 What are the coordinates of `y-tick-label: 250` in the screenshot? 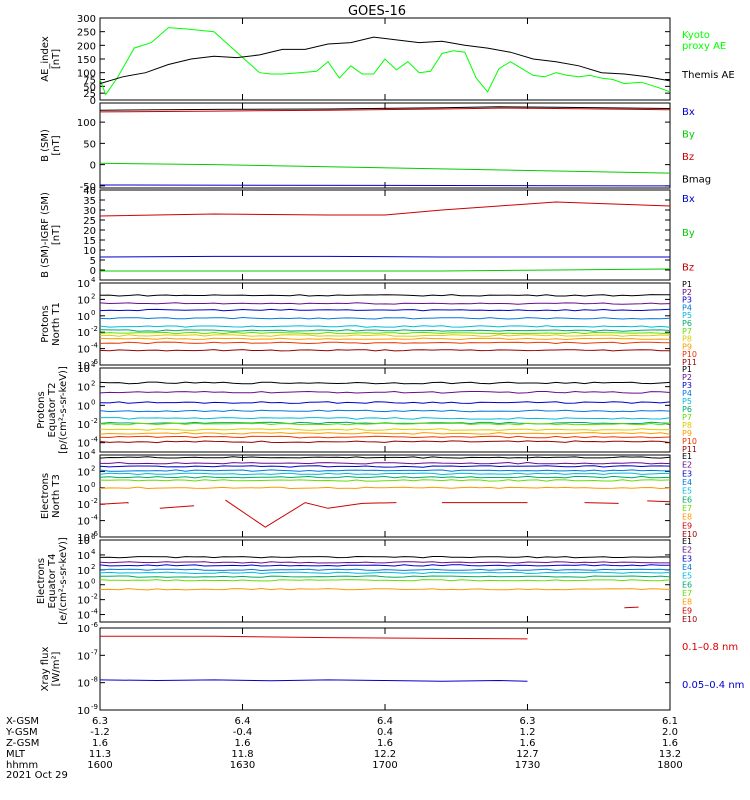 It's located at (86, 33).